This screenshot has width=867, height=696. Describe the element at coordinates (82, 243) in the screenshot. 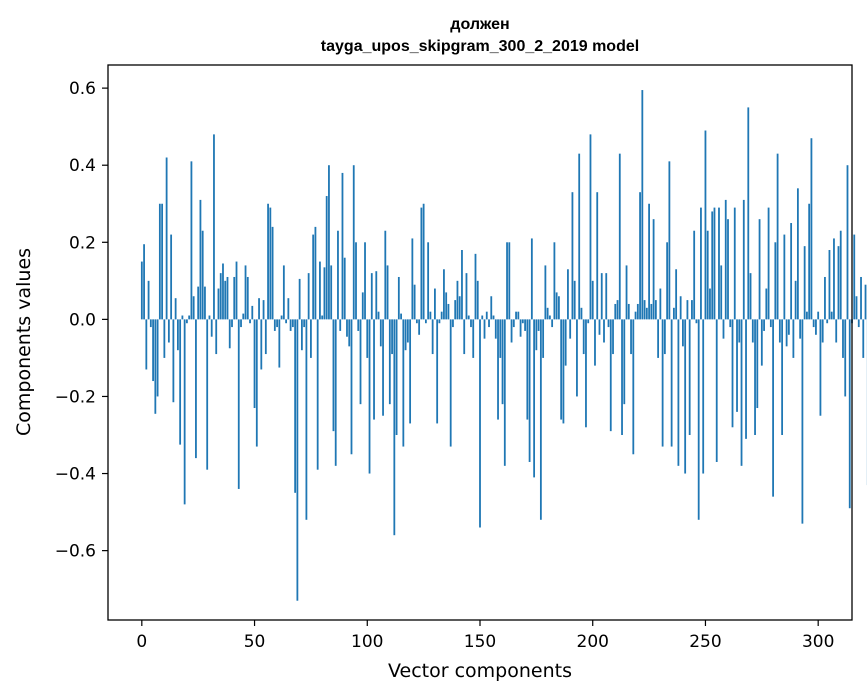

I see `y-tick-label: 0.2` at that location.